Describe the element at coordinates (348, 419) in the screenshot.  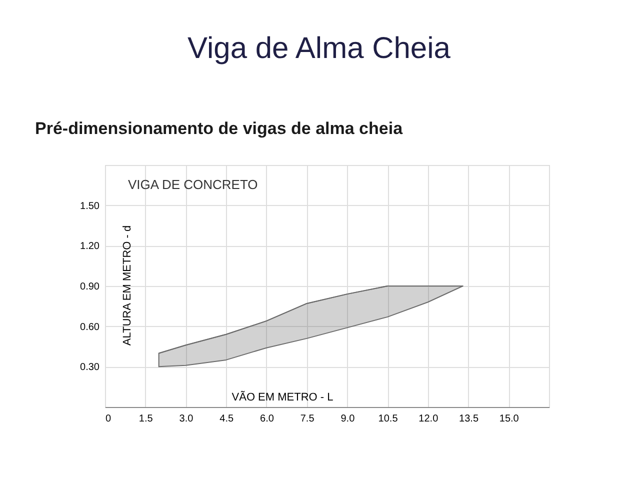
I see `x-tick-label: 9.0` at that location.